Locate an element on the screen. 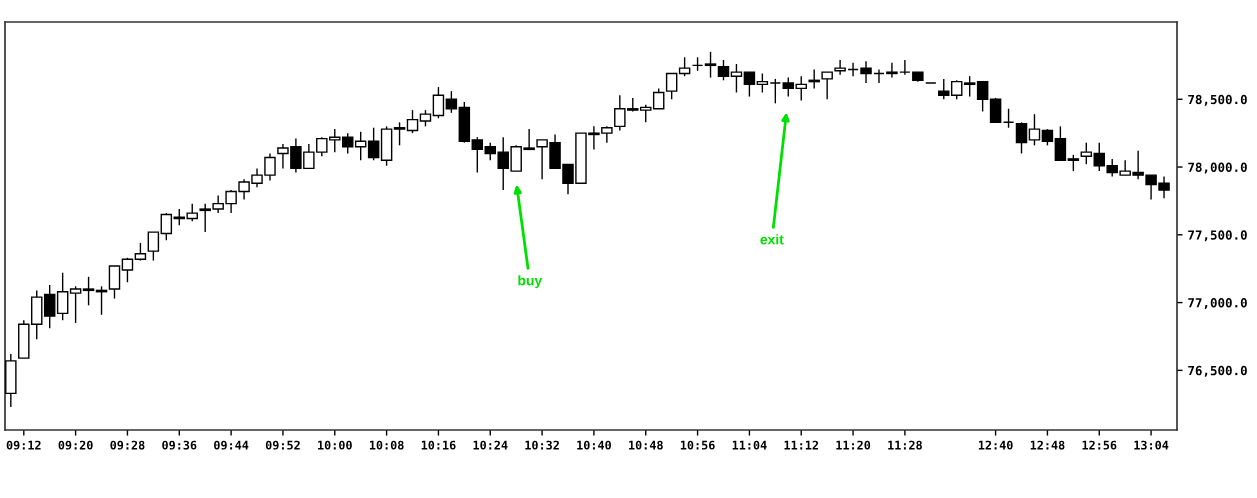  y-tick-label: 76,500.0 is located at coordinates (1217, 371).